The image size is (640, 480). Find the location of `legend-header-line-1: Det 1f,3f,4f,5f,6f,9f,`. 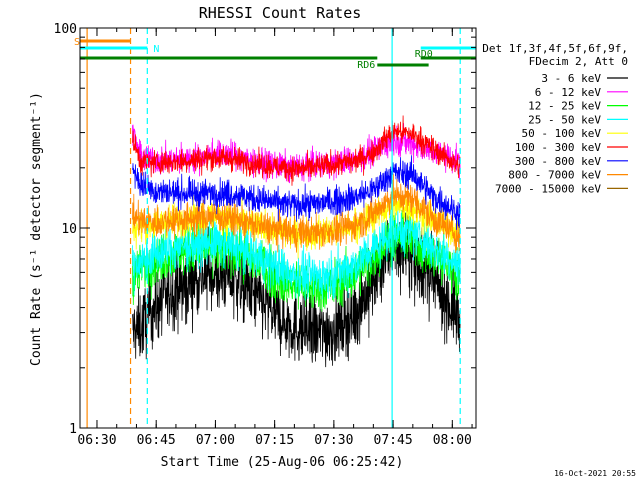

legend-header-line-1: Det 1f,3f,4f,5f,6f,9f, is located at coordinates (555, 48).